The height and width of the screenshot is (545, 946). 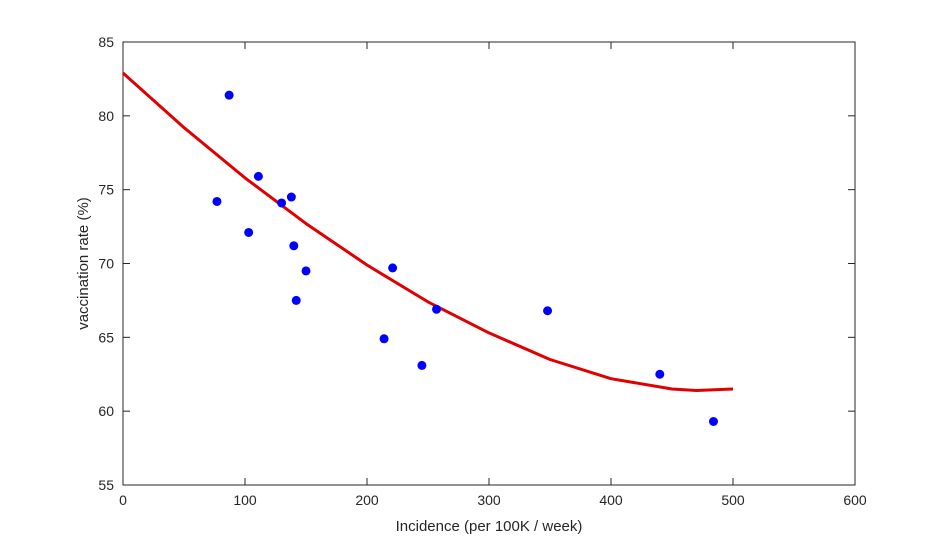 I want to click on x-tick-label: 500, so click(x=733, y=500).